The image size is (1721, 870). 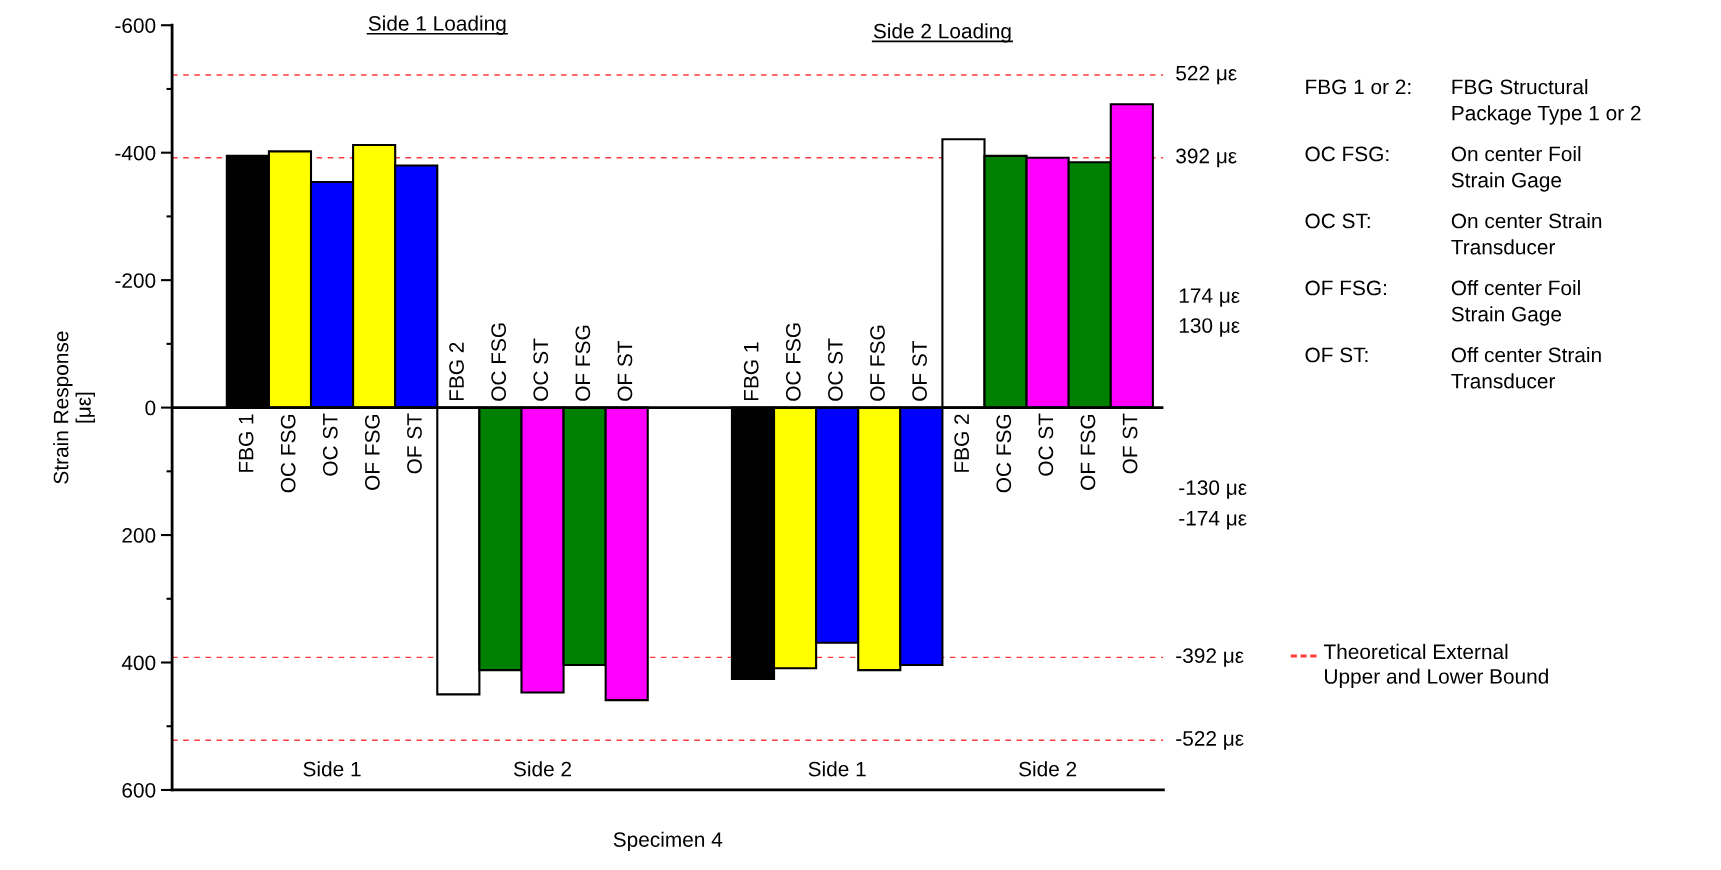 I want to click on text: OF FSG:, so click(x=1345, y=288).